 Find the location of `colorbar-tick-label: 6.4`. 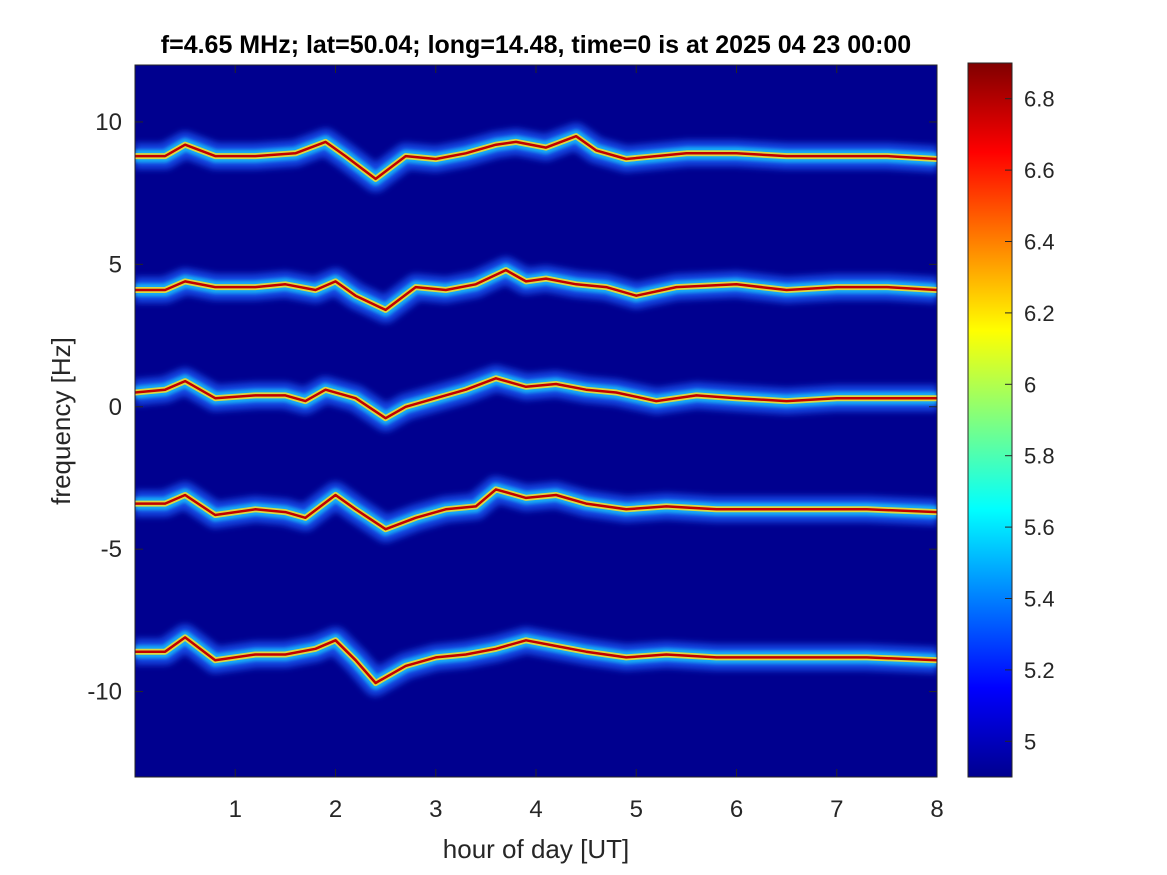

colorbar-tick-label: 6.4 is located at coordinates (1039, 242).